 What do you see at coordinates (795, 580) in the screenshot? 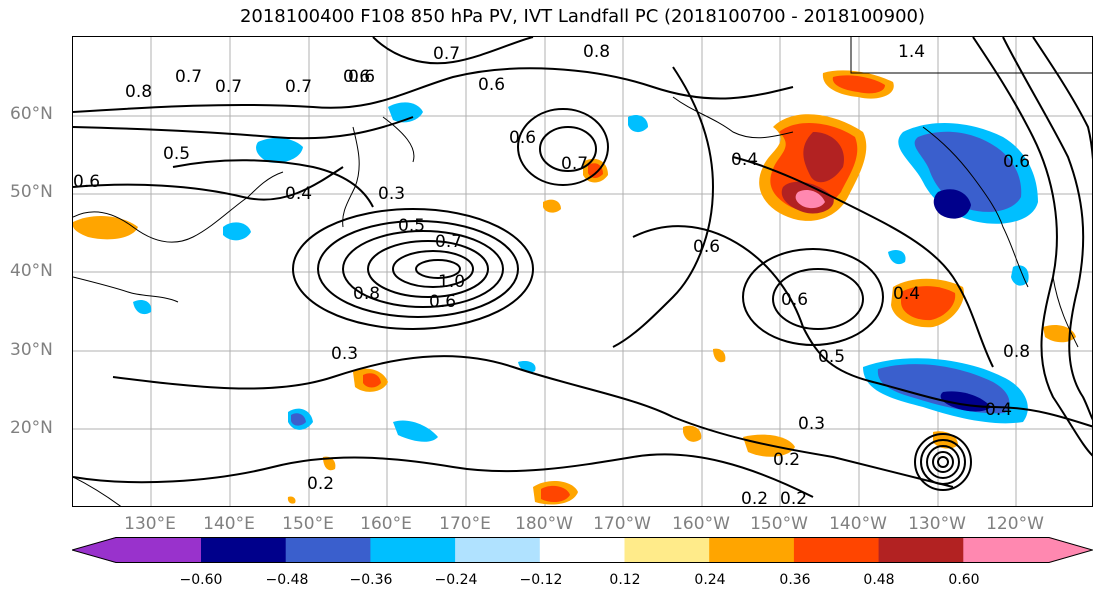
I see `colorbar-tick: 0.36` at bounding box center [795, 580].